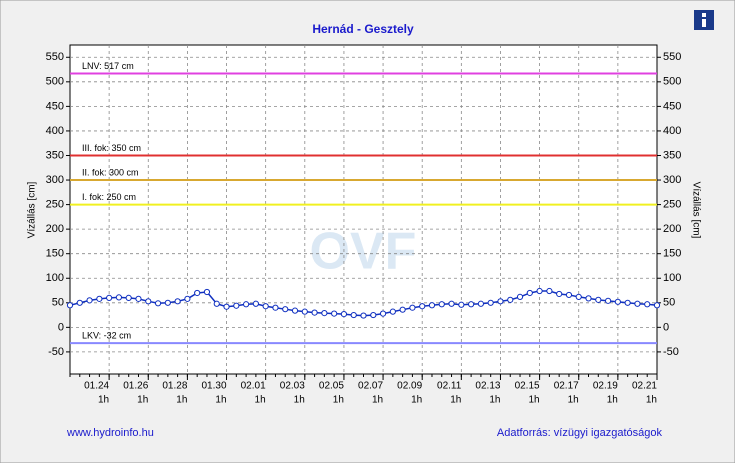  Describe the element at coordinates (174, 386) in the screenshot. I see `x-tick-label: 01.28` at that location.